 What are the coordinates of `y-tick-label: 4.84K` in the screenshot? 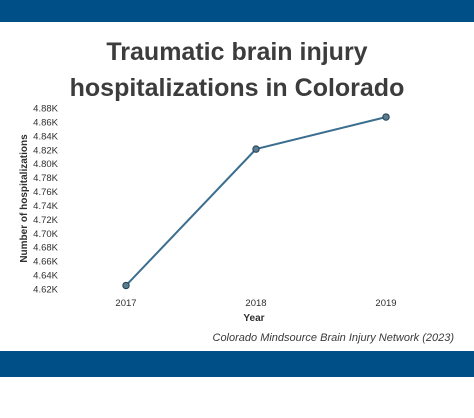 It's located at (45, 136).